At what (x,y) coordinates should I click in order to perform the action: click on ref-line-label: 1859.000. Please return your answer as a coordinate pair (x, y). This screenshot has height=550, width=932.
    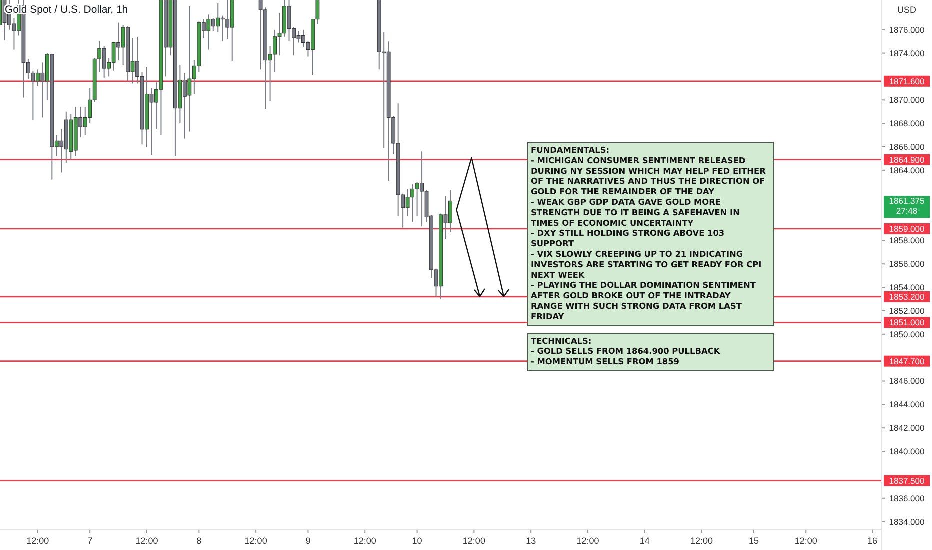
    Looking at the image, I should click on (907, 229).